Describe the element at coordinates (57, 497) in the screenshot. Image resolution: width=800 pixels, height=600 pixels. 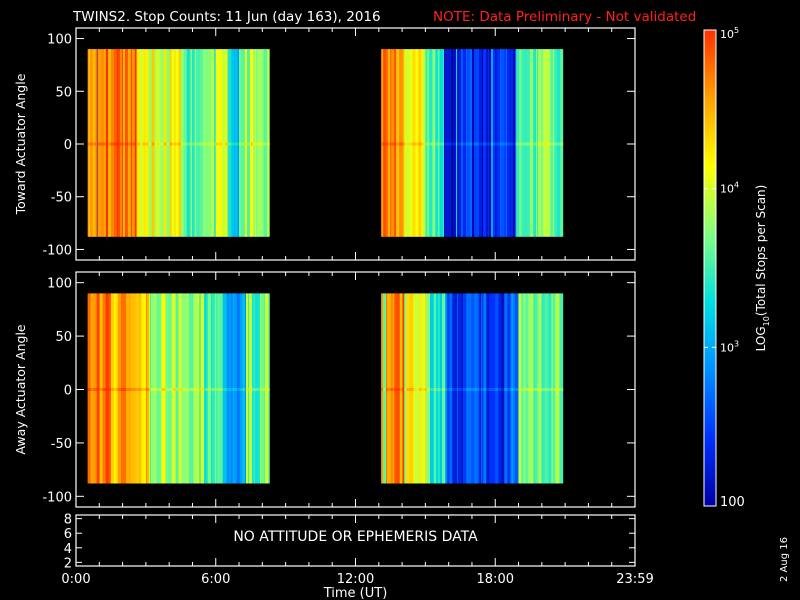
I see `y-tick-label: -100` at that location.